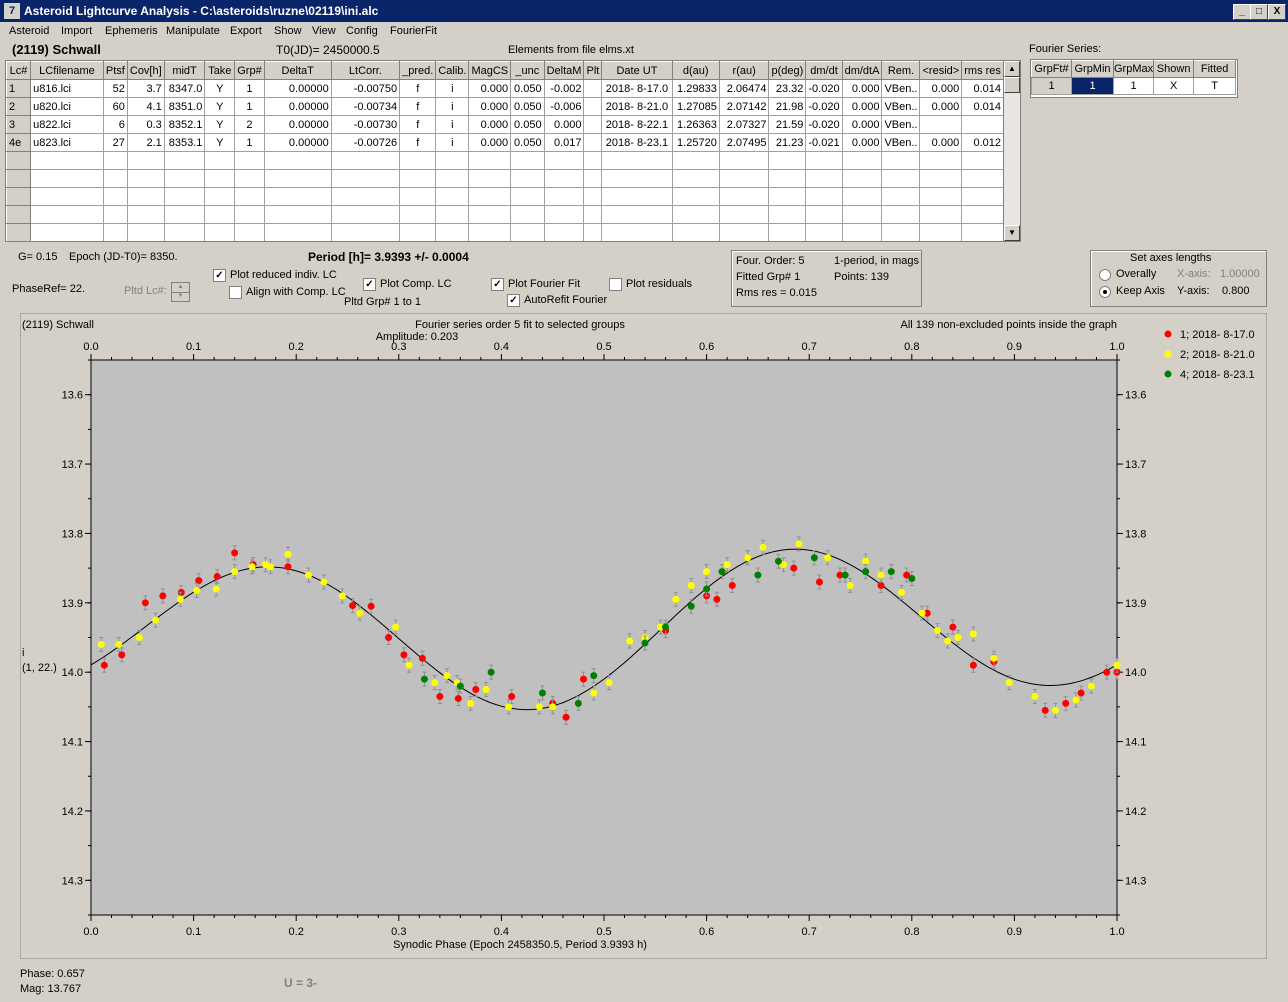 The image size is (1288, 1002). What do you see at coordinates (67, 142) in the screenshot?
I see `table-cell: u823.lci` at bounding box center [67, 142].